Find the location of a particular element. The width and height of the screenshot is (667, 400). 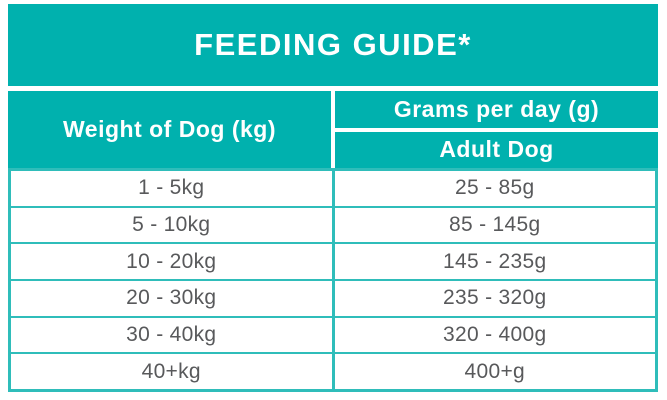

header-adult-dog-label: Adult Dog is located at coordinates (496, 149).